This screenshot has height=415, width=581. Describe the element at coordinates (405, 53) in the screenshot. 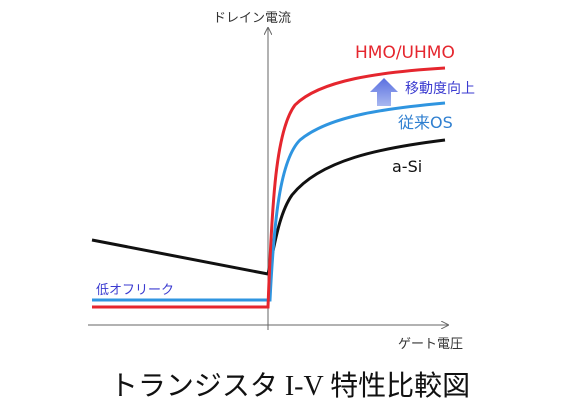

I see `hmo-label: HMO/UHMO` at that location.